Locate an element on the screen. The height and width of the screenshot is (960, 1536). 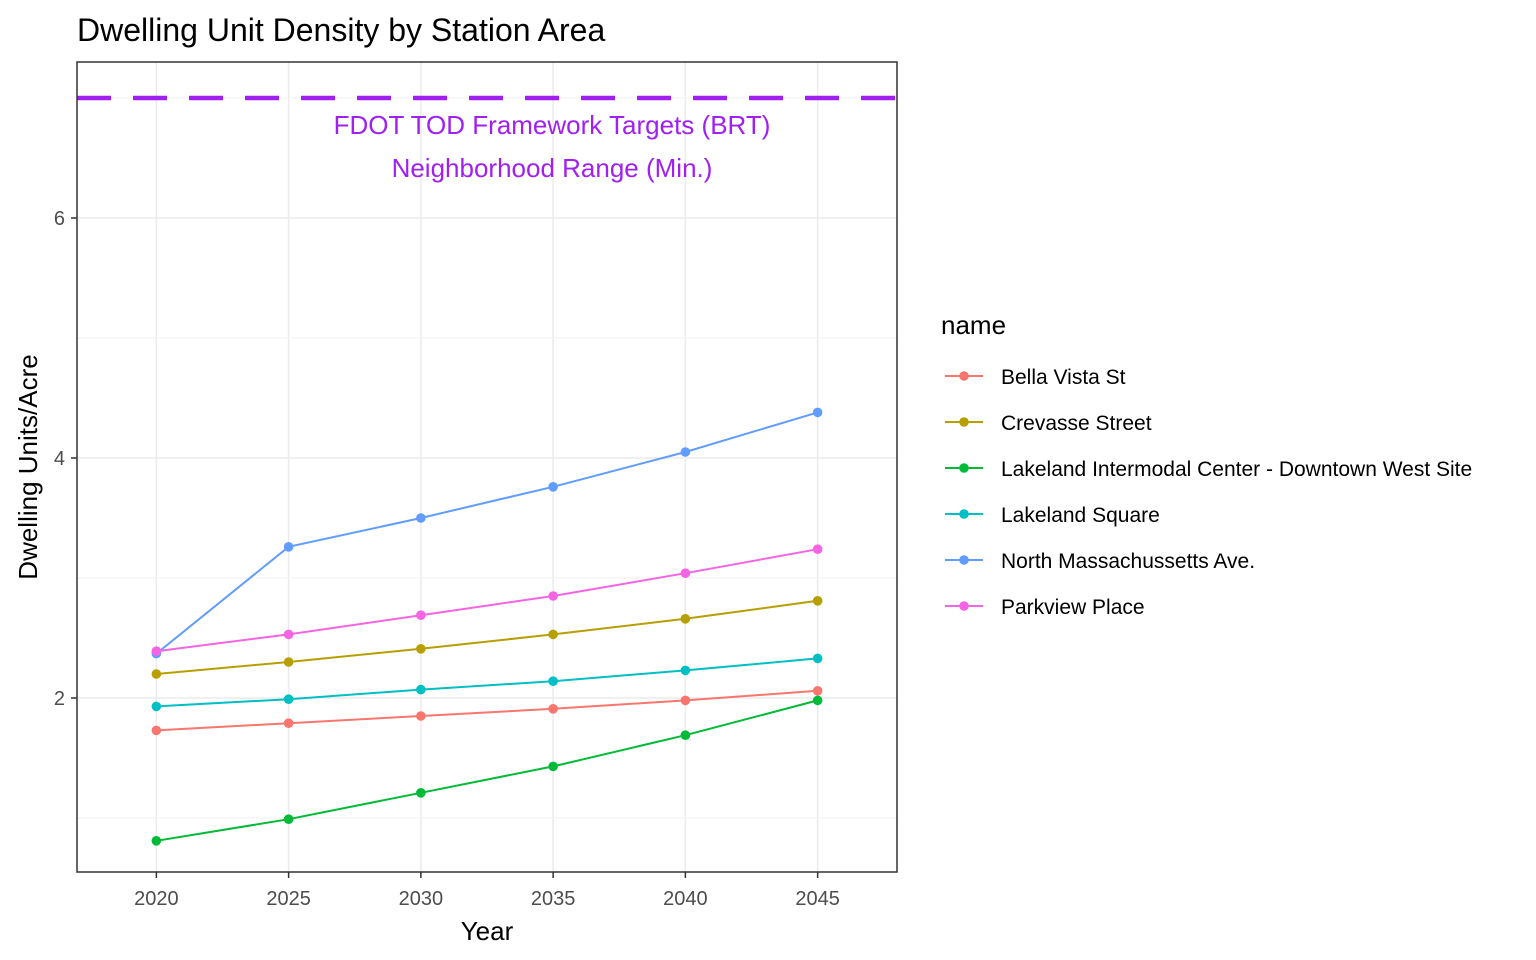
legend-label: Crevasse Street is located at coordinates (1076, 423).